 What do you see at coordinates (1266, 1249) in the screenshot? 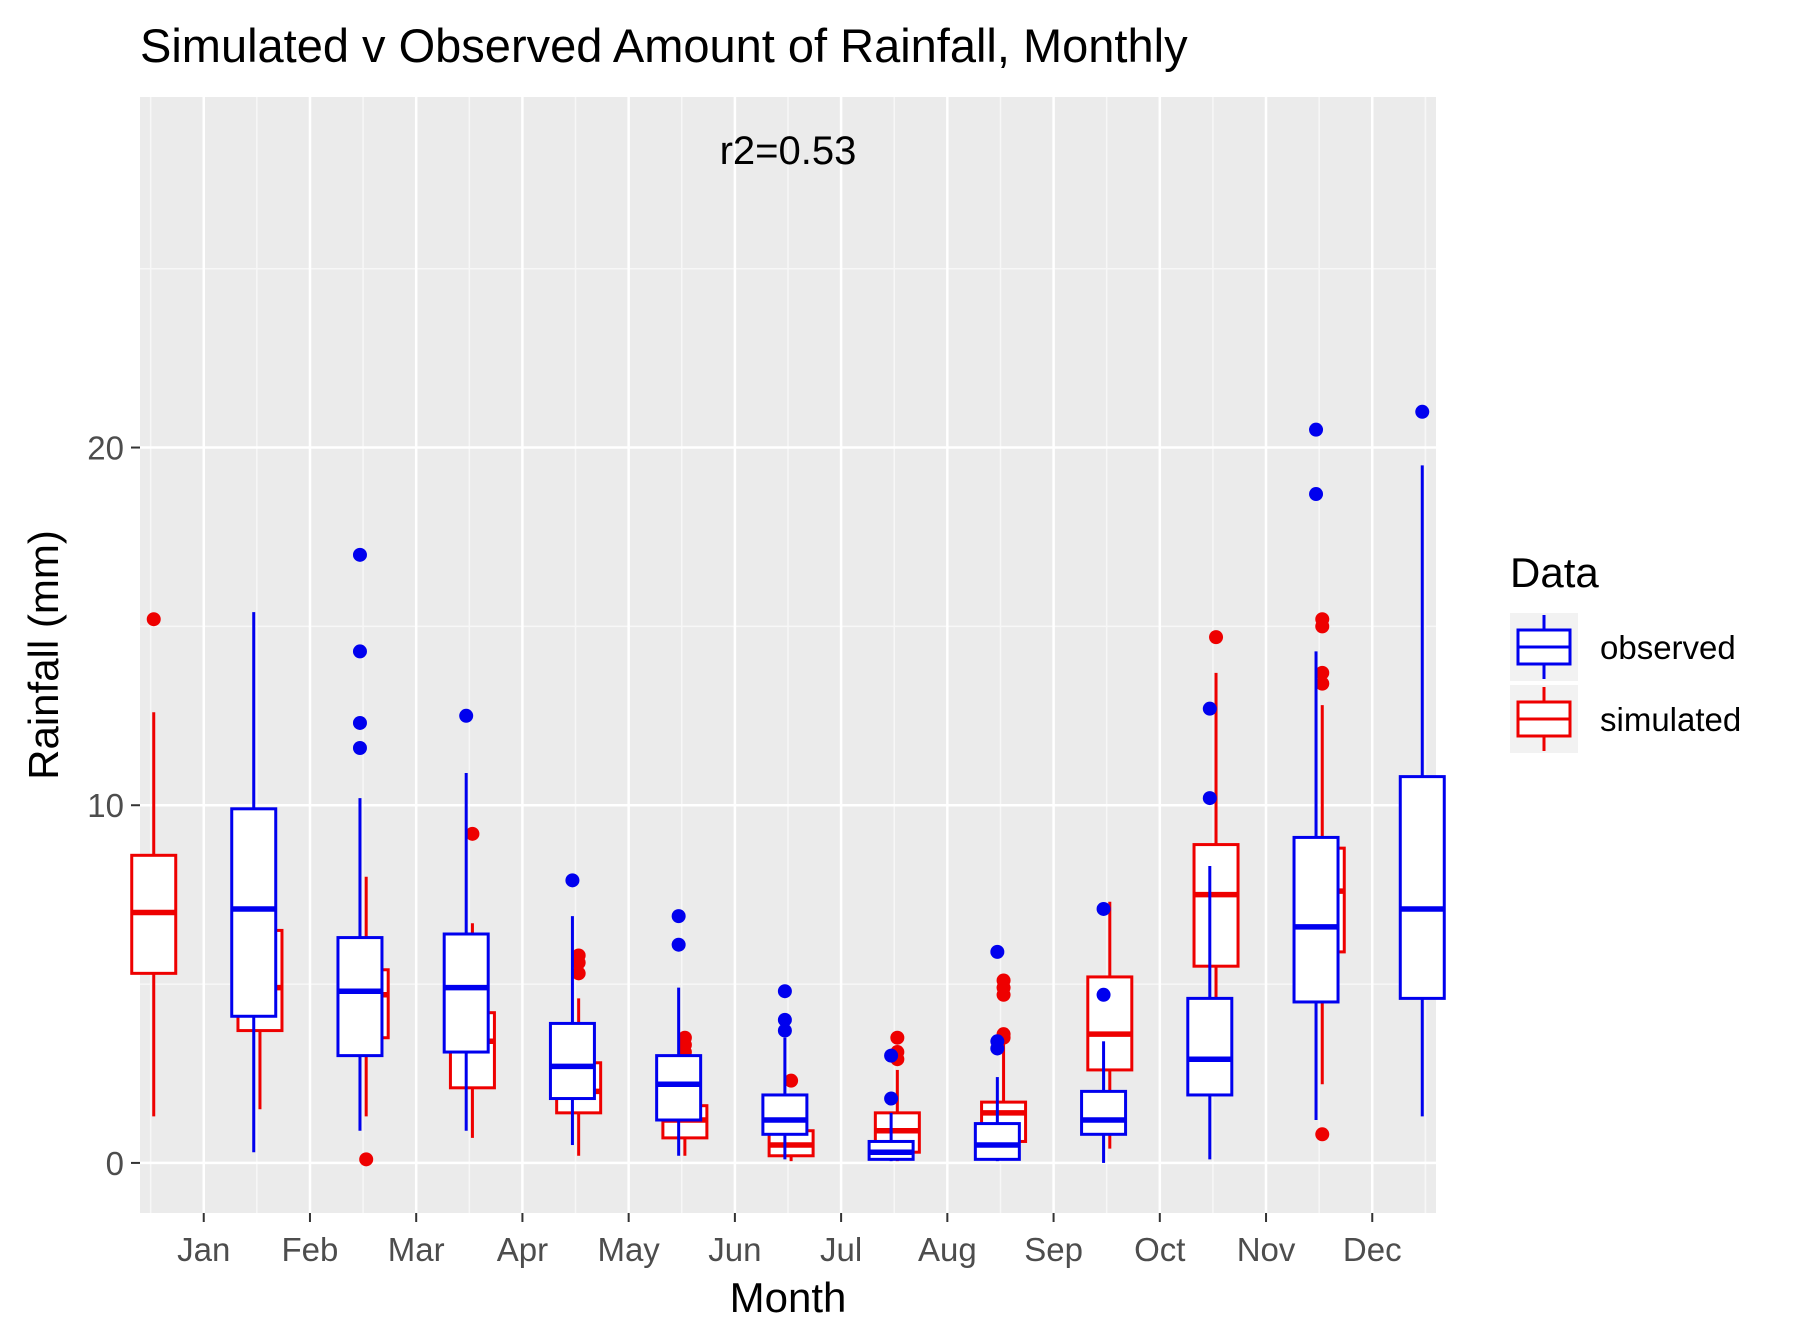
I see `x-tick-label-nov: Nov` at bounding box center [1266, 1249].